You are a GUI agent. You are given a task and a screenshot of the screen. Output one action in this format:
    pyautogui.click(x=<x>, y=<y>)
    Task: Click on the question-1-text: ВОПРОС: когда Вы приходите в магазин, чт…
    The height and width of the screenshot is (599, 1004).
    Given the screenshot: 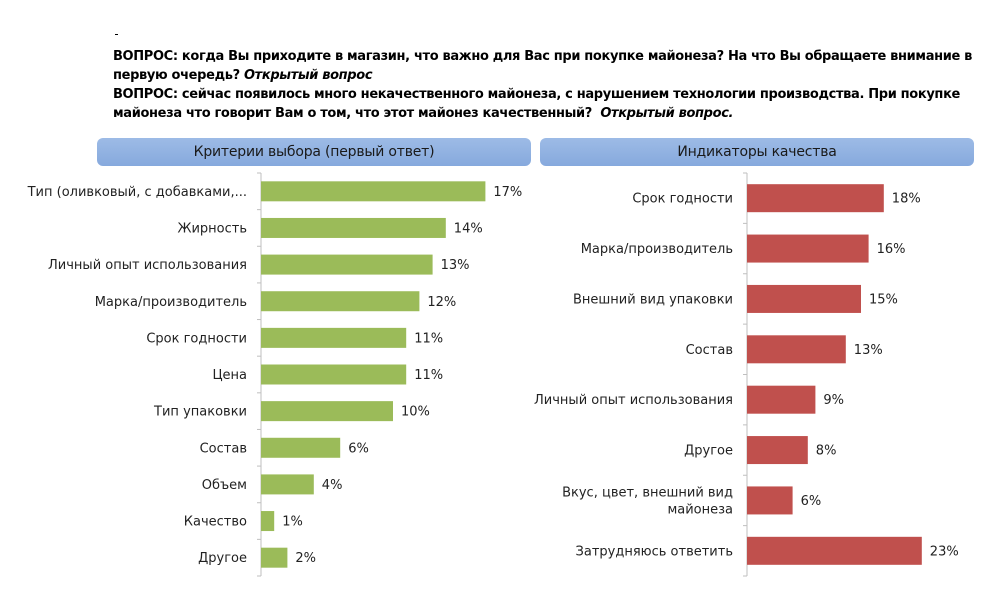 What is the action you would take?
    pyautogui.click(x=543, y=66)
    